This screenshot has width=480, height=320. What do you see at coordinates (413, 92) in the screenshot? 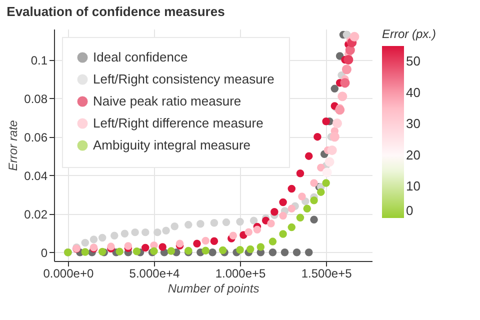
I see `color-bar-label: 40` at bounding box center [413, 92].